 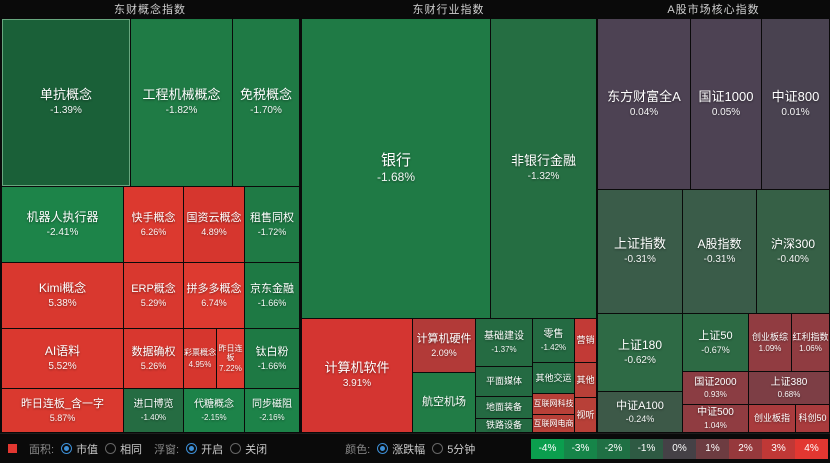 What do you see at coordinates (640, 352) in the screenshot?
I see `treemap-tile: 上证180 -0.62%` at bounding box center [640, 352].